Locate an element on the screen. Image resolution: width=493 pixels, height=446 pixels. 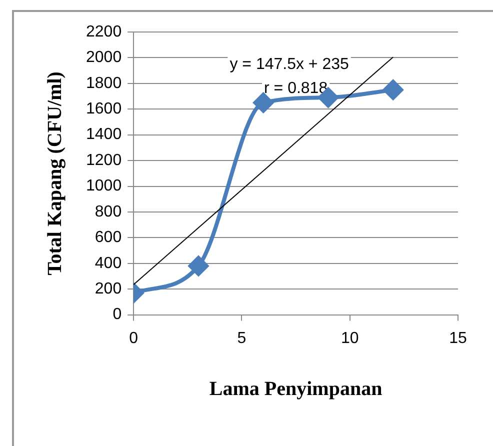
y-tick-label: 400 is located at coordinates (108, 263).